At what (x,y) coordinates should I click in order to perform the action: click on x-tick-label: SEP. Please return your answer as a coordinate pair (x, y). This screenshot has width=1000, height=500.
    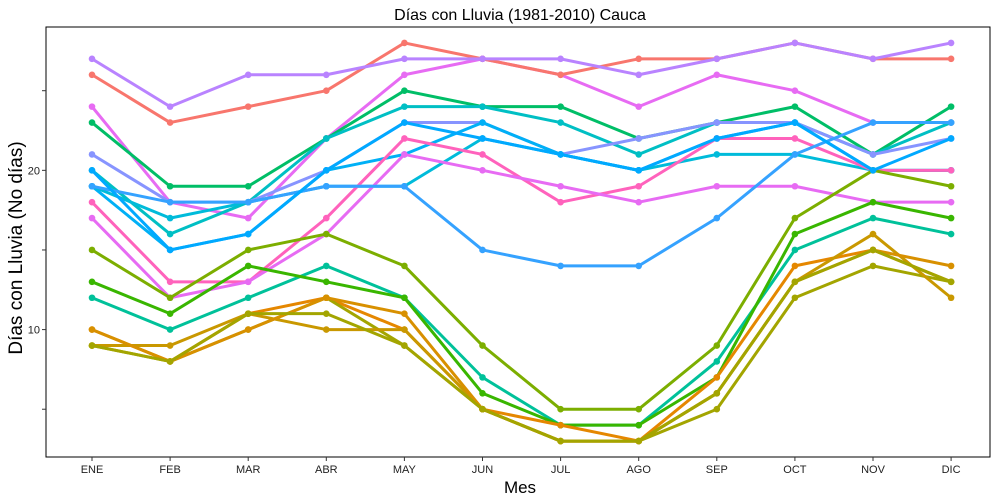
    Looking at the image, I should click on (717, 470).